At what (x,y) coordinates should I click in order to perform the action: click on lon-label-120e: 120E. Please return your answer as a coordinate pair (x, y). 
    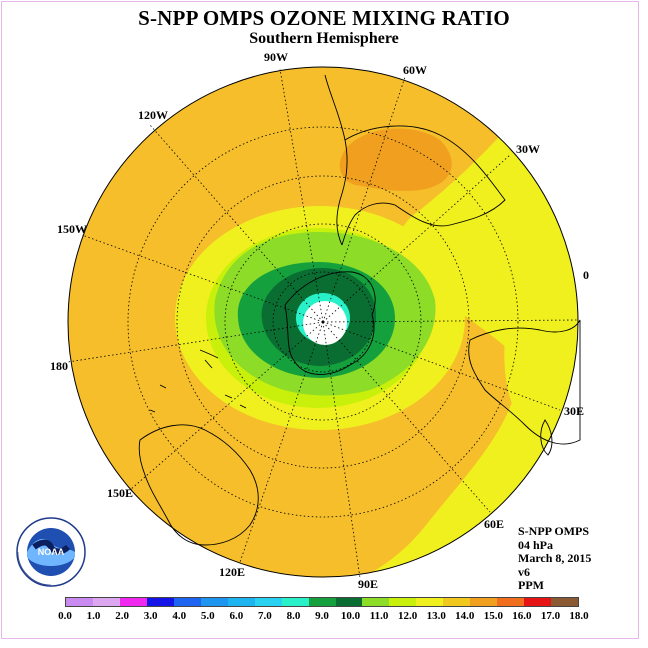
    Looking at the image, I should click on (232, 572).